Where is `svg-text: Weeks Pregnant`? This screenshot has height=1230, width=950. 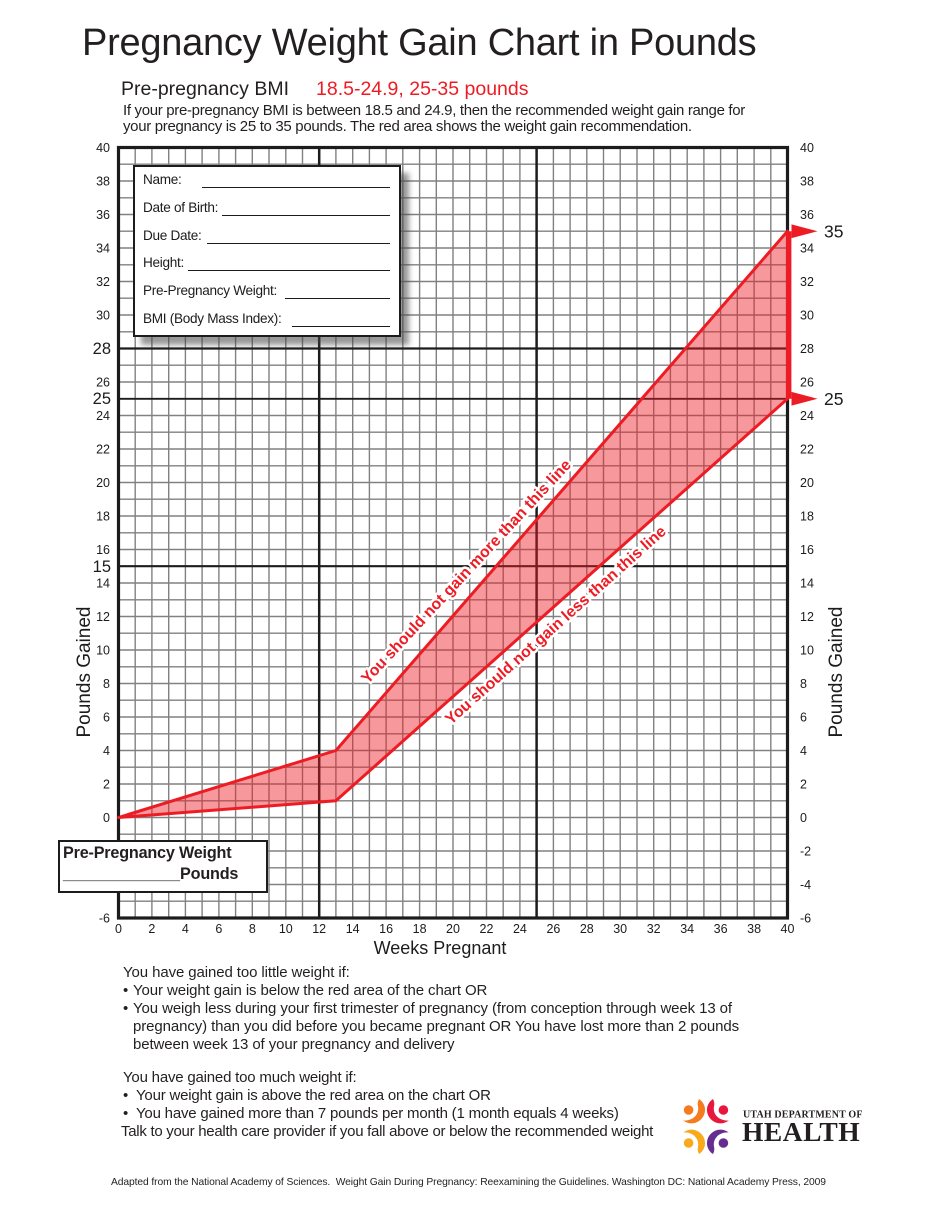
svg-text: Weeks Pregnant is located at coordinates (440, 948).